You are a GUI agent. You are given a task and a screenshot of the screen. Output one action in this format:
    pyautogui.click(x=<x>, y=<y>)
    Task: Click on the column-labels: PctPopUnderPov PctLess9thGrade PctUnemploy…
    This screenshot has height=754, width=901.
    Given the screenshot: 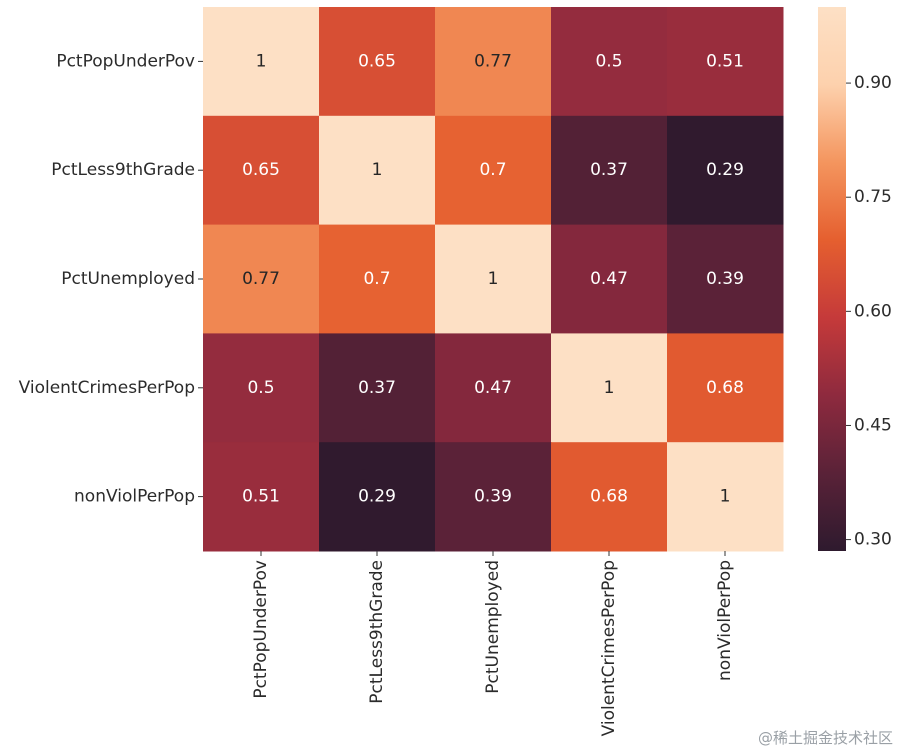 What is the action you would take?
    pyautogui.click(x=493, y=643)
    